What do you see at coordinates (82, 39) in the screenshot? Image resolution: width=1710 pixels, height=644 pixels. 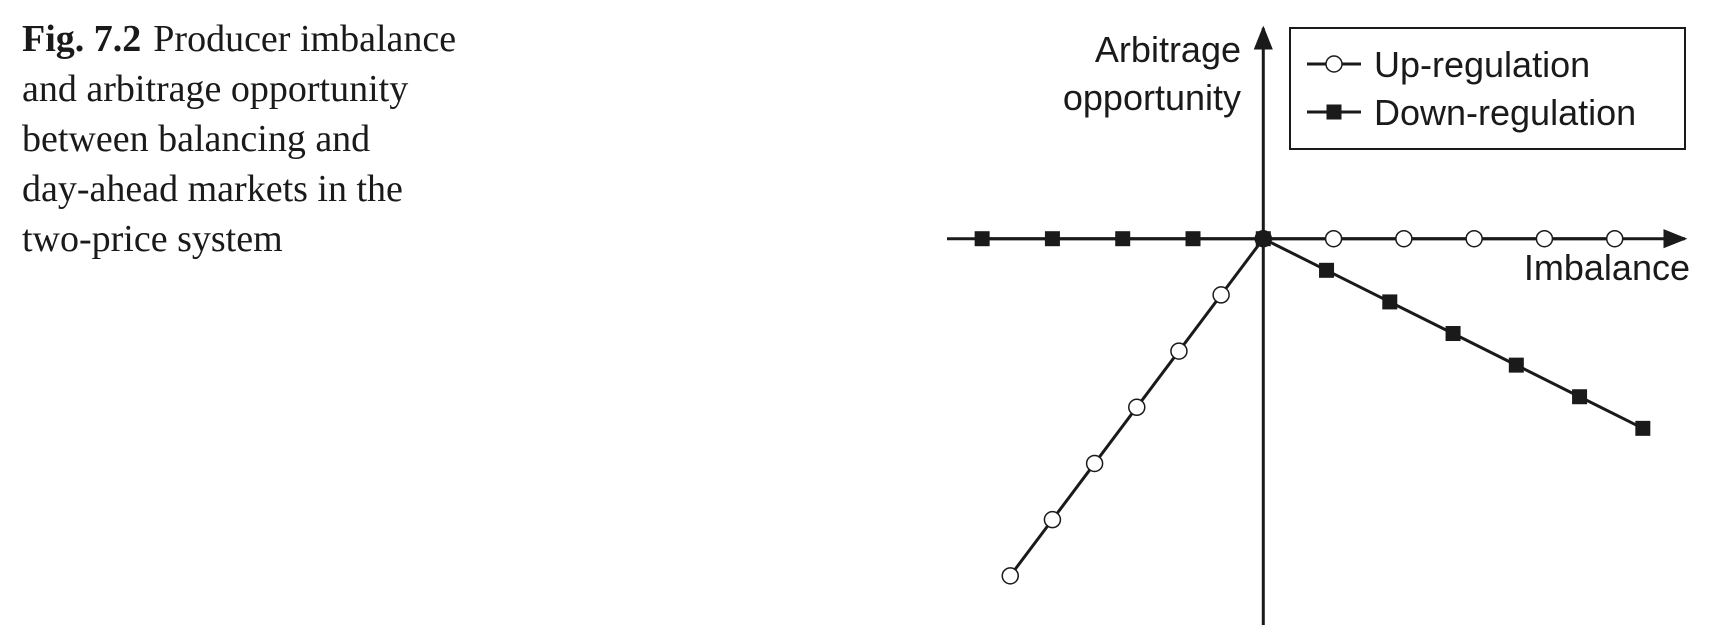 I see `figure-label: Fig. 7.2` at bounding box center [82, 39].